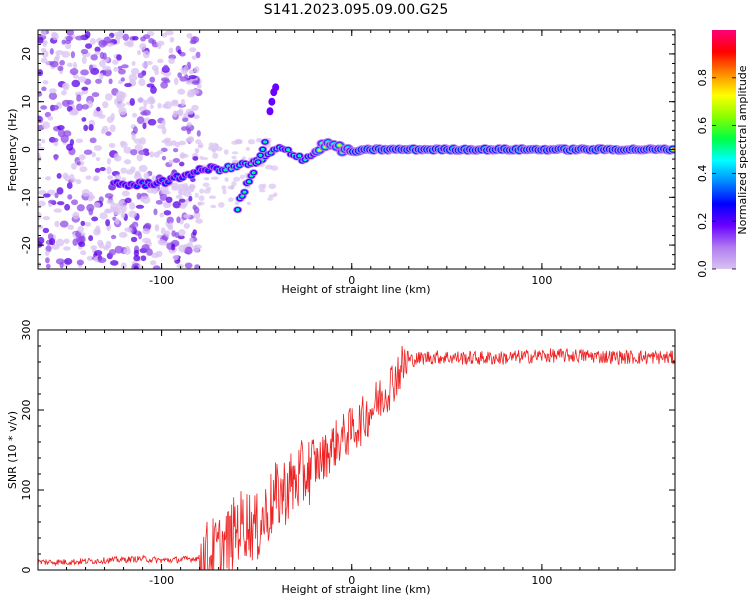 The height and width of the screenshot is (600, 750). Describe the element at coordinates (26, 570) in the screenshot. I see `y-tick-label: 0` at that location.